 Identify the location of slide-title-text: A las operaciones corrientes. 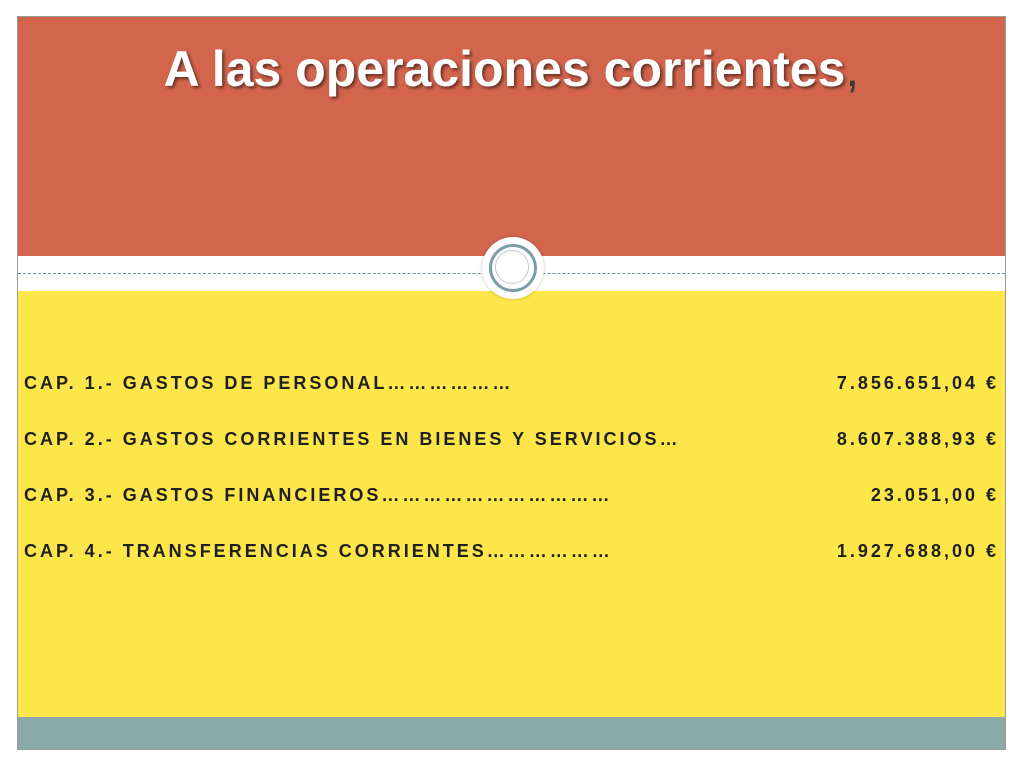
(504, 69).